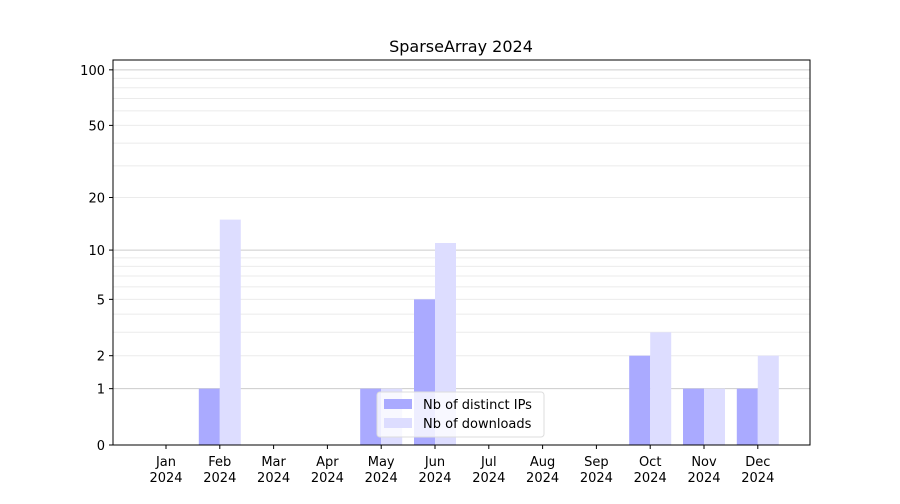 The height and width of the screenshot is (504, 900). I want to click on x-tick-label: Jun, so click(434, 462).